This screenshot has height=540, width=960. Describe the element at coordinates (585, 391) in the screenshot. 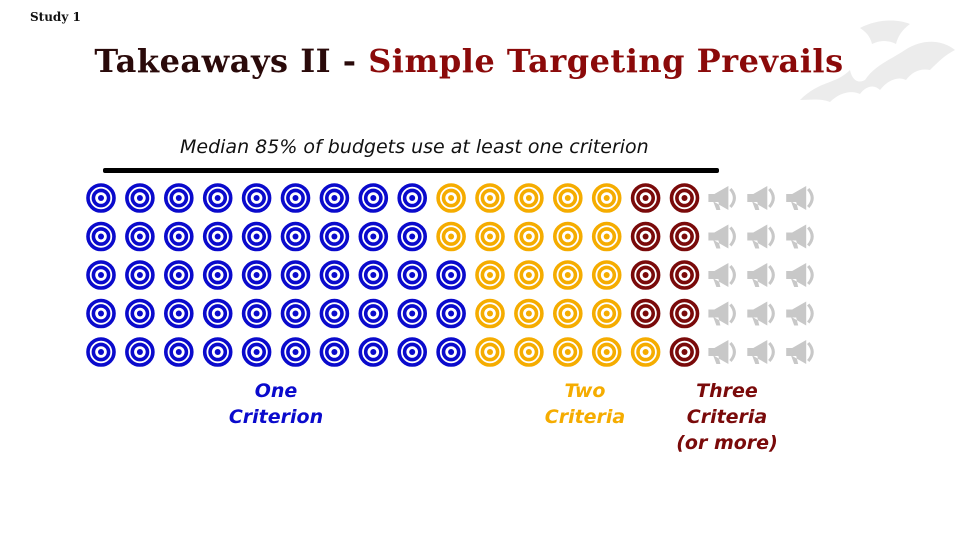

I see `label-two-line1: Two` at that location.